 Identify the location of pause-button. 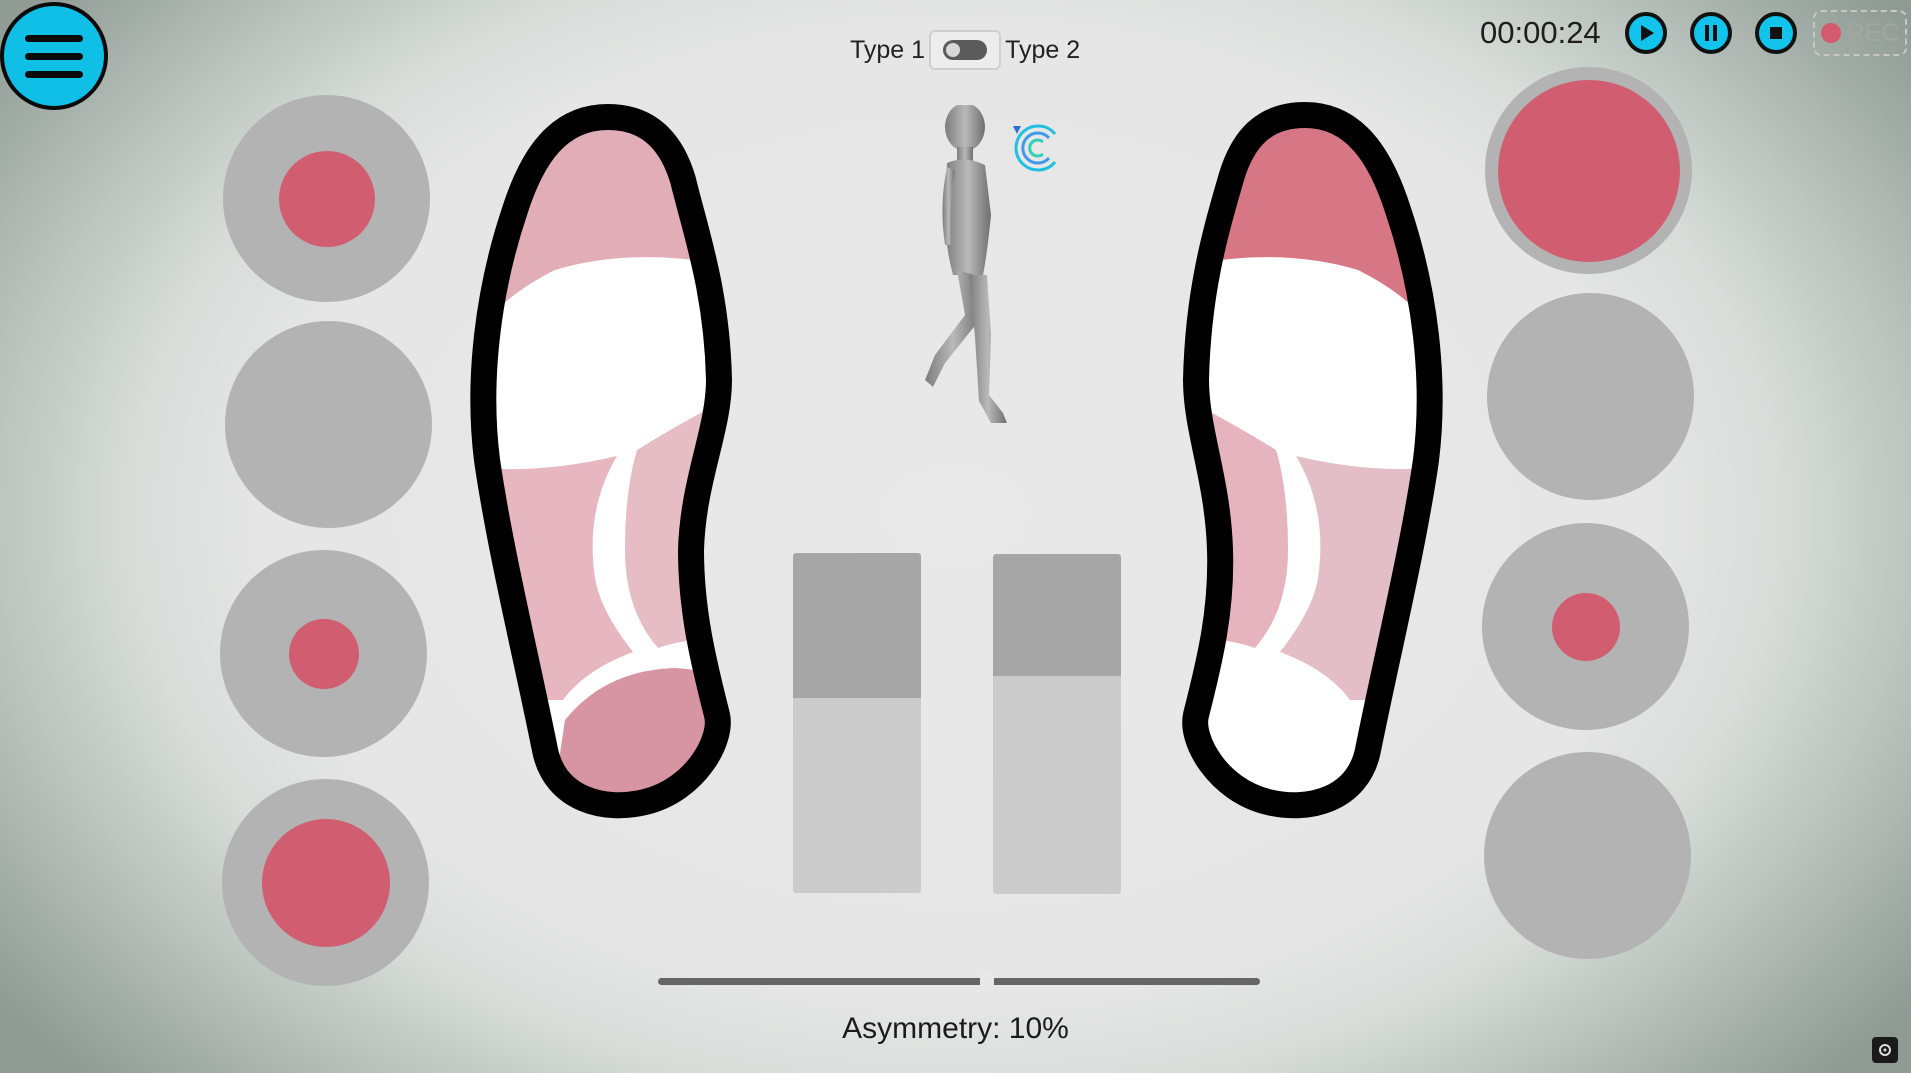
(1711, 33).